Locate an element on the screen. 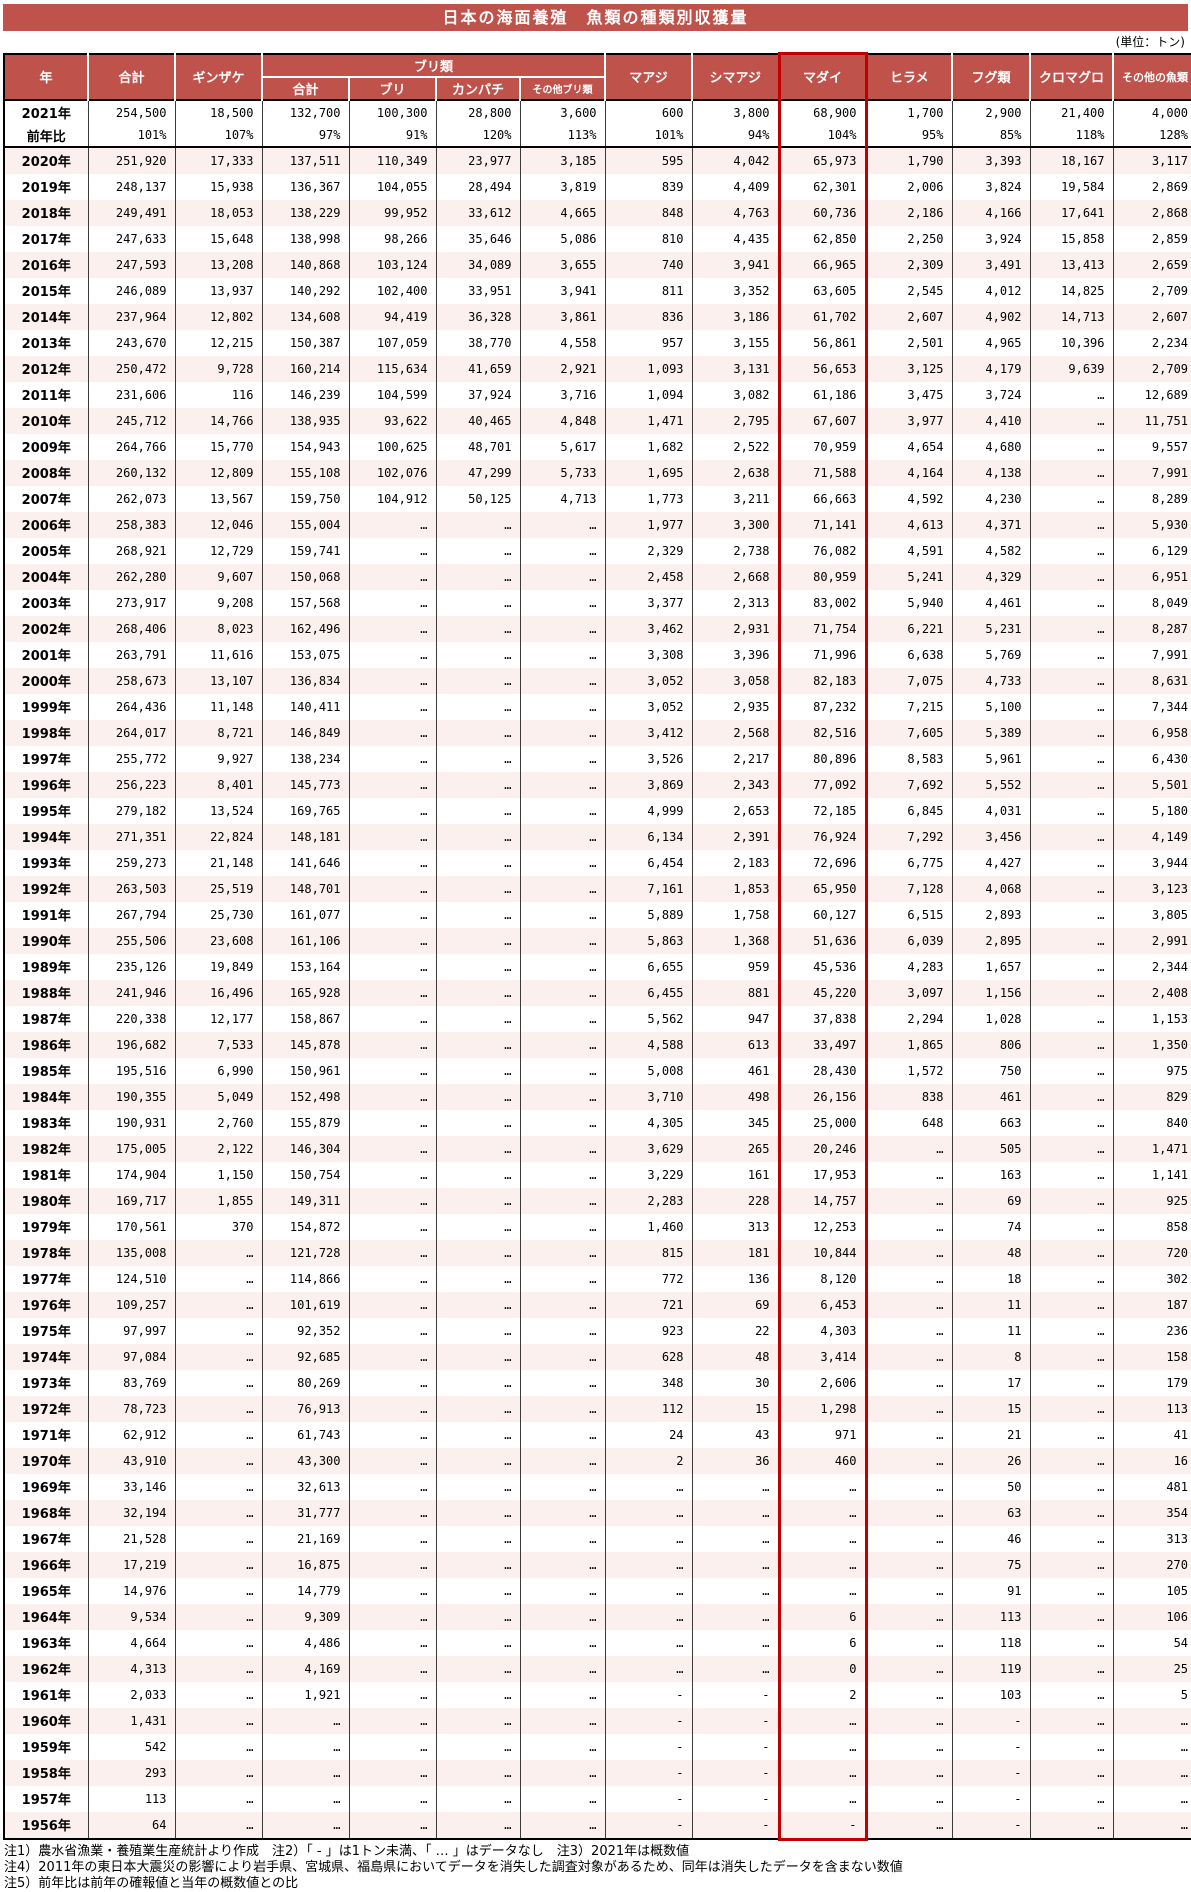  data-cell: 264,766 is located at coordinates (131, 446).